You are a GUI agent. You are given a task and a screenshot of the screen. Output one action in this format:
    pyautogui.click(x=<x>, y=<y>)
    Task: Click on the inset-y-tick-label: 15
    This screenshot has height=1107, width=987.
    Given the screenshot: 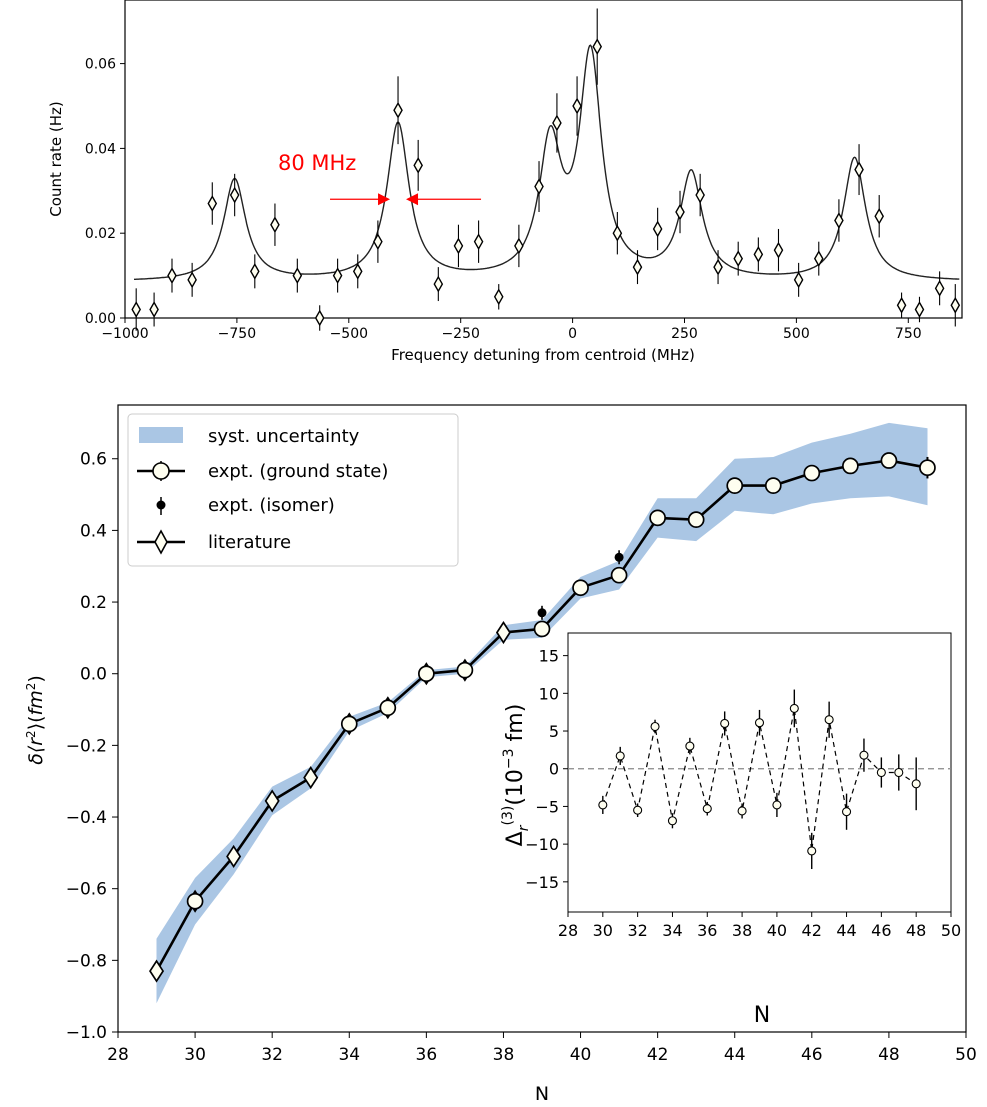 What is the action you would take?
    pyautogui.click(x=549, y=656)
    